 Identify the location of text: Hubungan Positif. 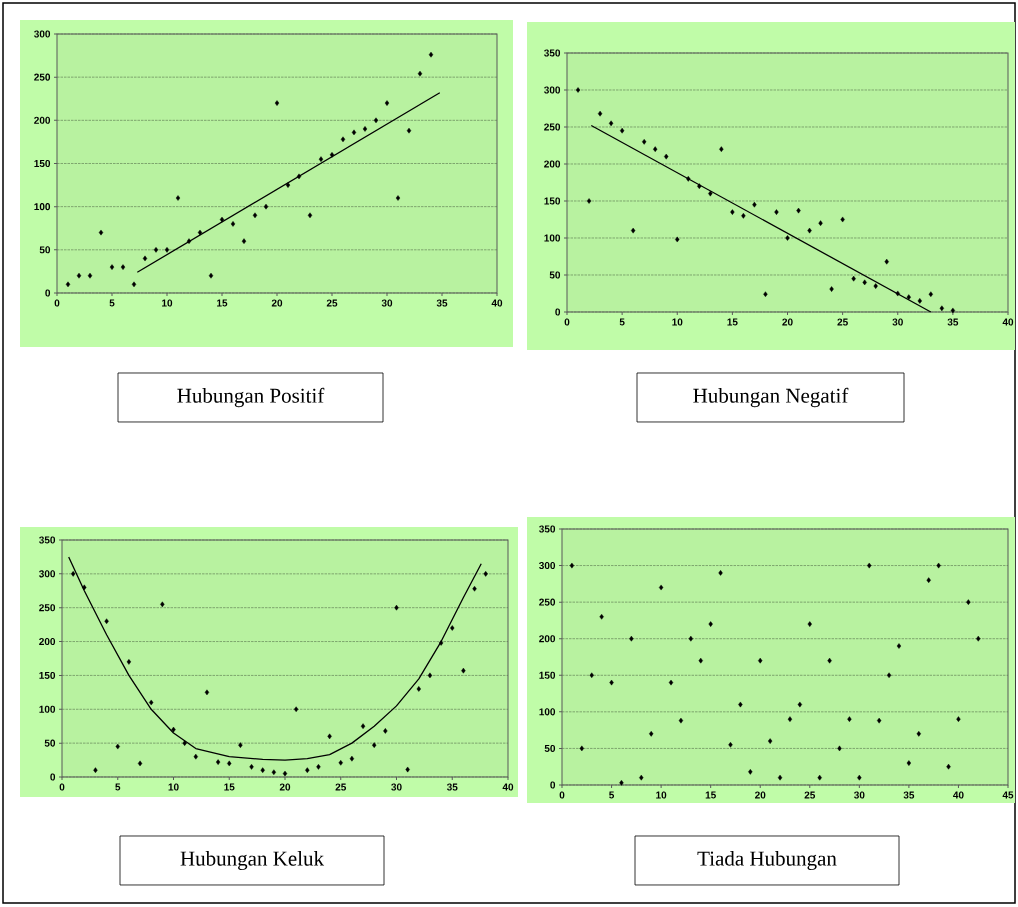
(251, 397).